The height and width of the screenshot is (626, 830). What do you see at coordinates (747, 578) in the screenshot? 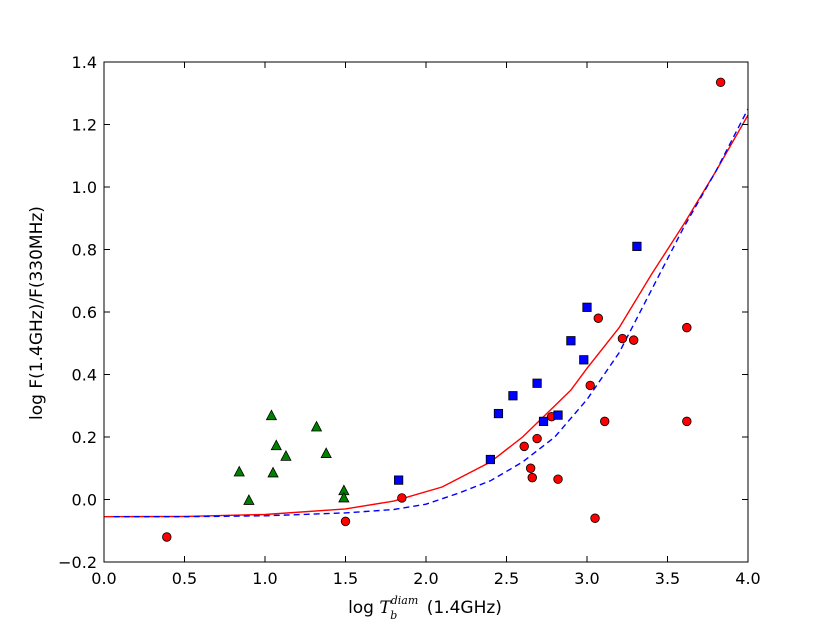
I see `x-tick-label: 4.0` at bounding box center [747, 578].